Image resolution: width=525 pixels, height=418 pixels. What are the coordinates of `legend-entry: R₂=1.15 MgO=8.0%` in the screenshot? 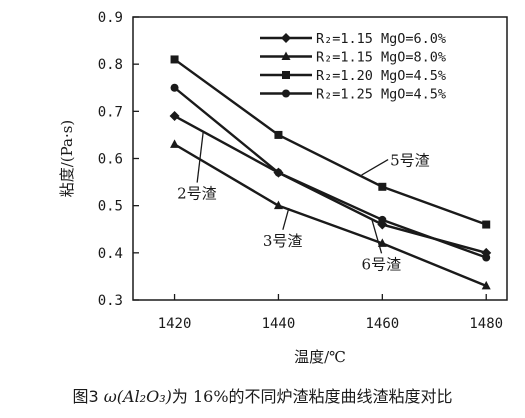 It's located at (353, 58).